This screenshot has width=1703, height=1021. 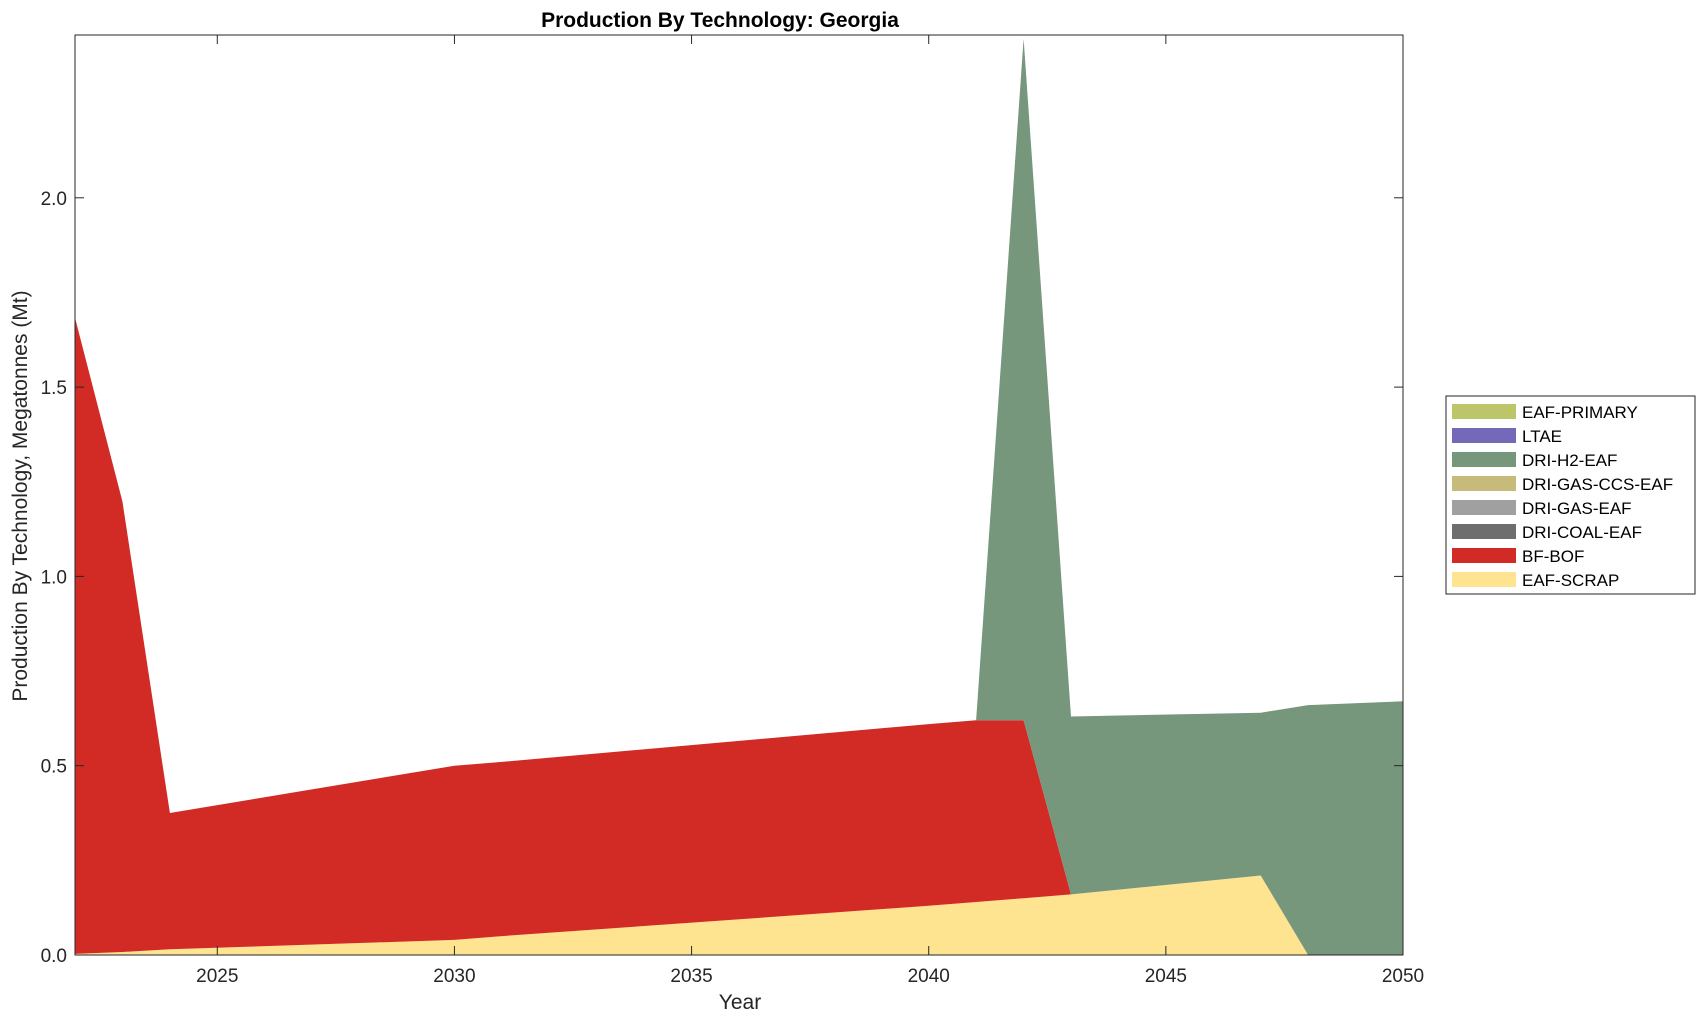 I want to click on y-tick-label: 0.0, so click(x=54, y=956).